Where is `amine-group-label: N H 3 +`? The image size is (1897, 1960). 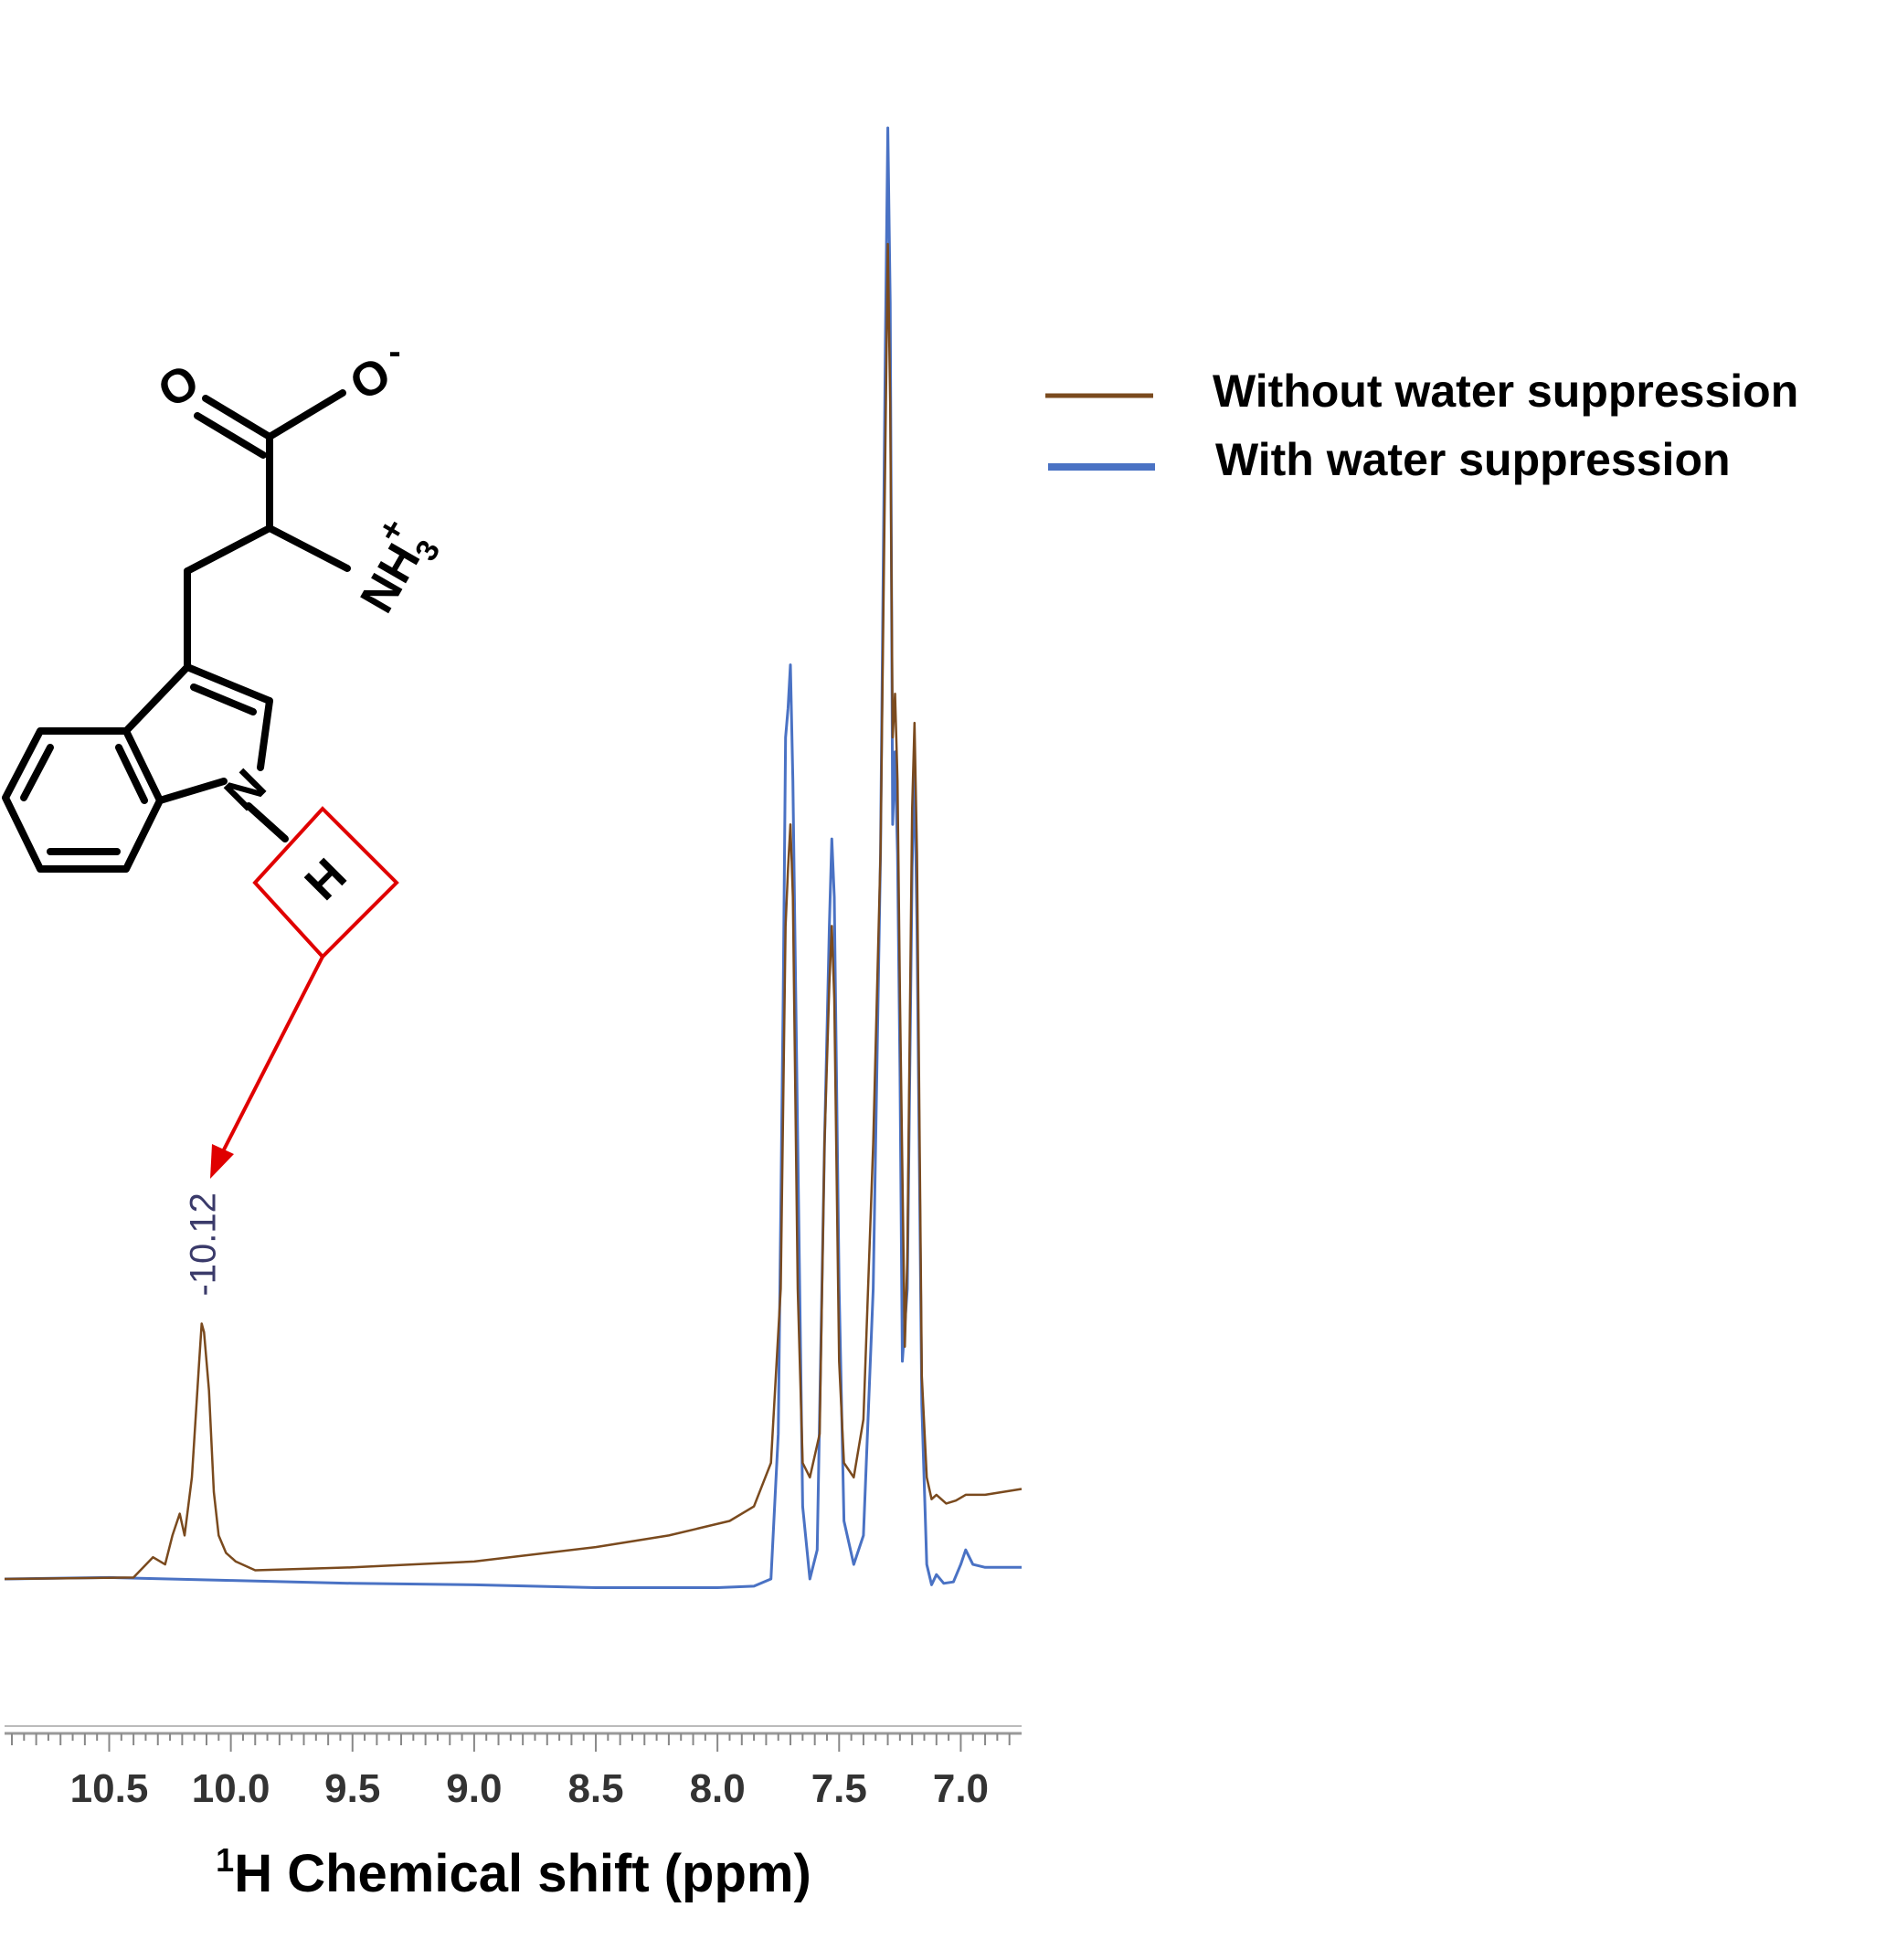 amine-group-label: N H 3 + is located at coordinates (399, 566).